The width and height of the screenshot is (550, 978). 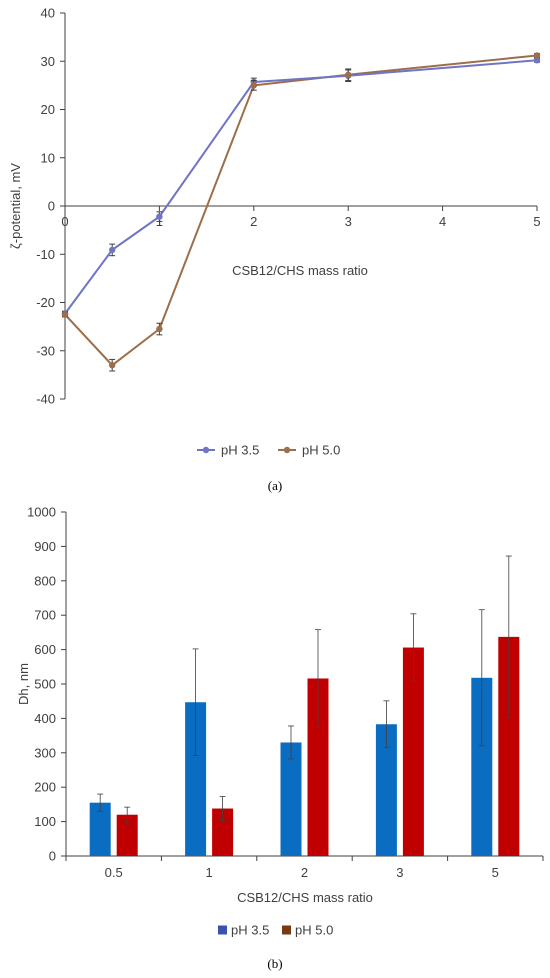 I want to click on y-tick-label: -20, so click(x=45, y=302).